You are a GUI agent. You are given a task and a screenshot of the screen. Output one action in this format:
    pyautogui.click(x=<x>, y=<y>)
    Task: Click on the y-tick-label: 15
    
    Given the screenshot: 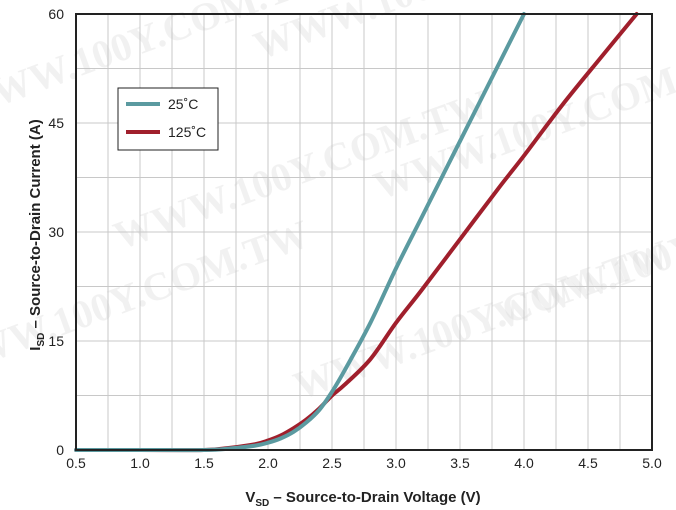 What is the action you would take?
    pyautogui.click(x=56, y=341)
    